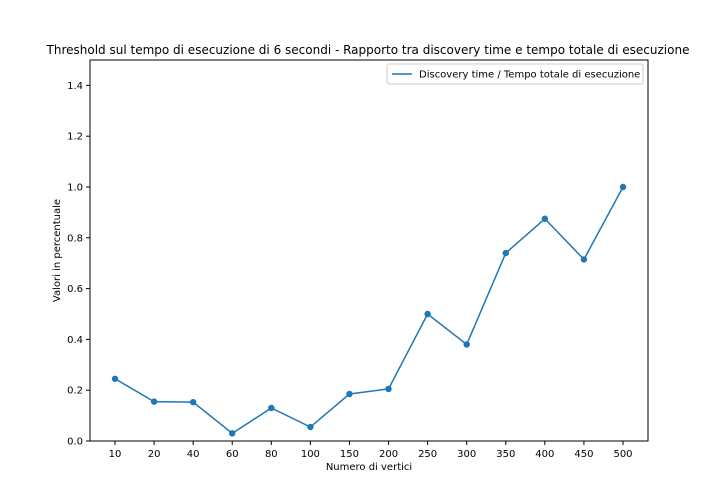  Describe the element at coordinates (388, 454) in the screenshot. I see `x-tick-label: 200` at that location.